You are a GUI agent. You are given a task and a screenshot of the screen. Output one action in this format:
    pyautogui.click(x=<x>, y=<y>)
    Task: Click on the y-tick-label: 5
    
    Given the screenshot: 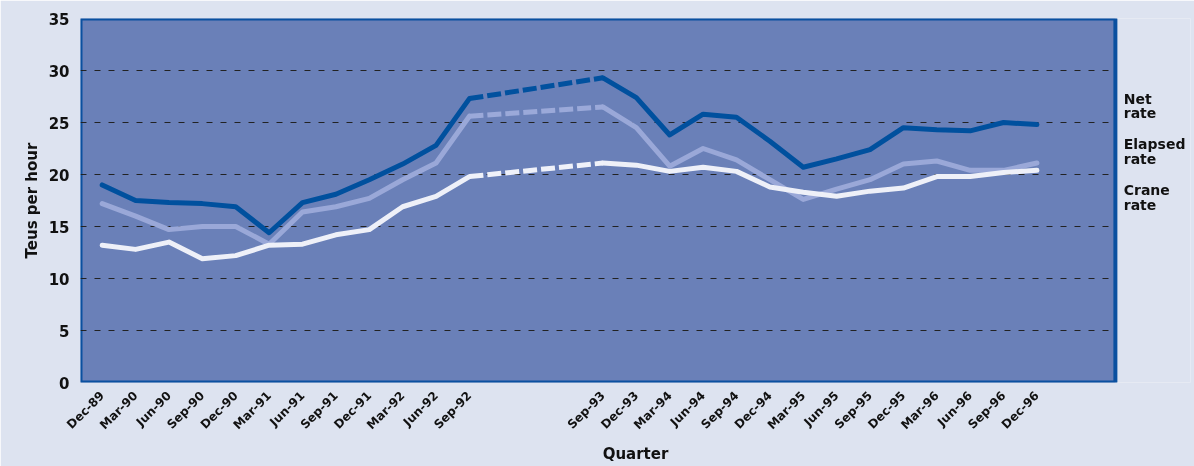 What is the action you would take?
    pyautogui.click(x=64, y=331)
    